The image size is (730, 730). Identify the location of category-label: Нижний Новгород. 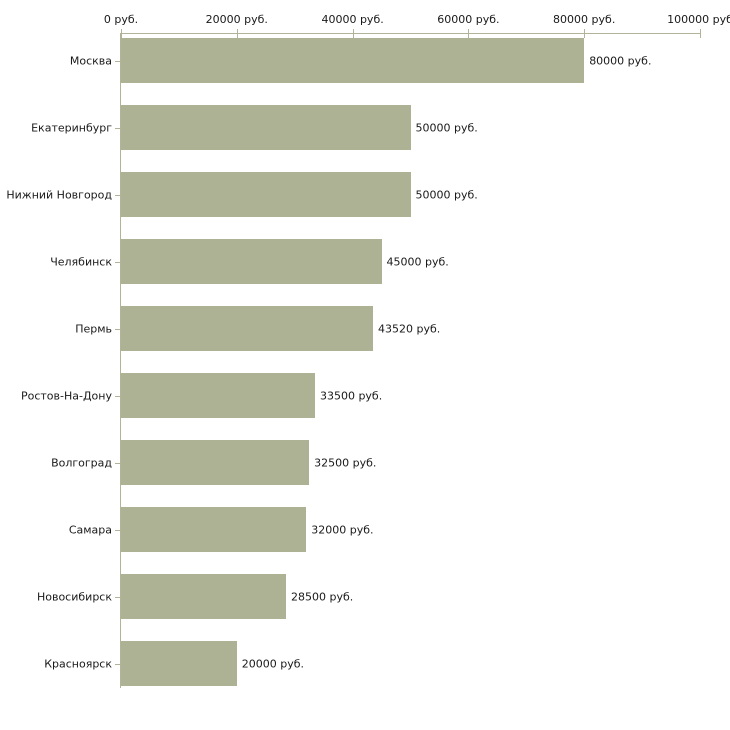
(59, 194).